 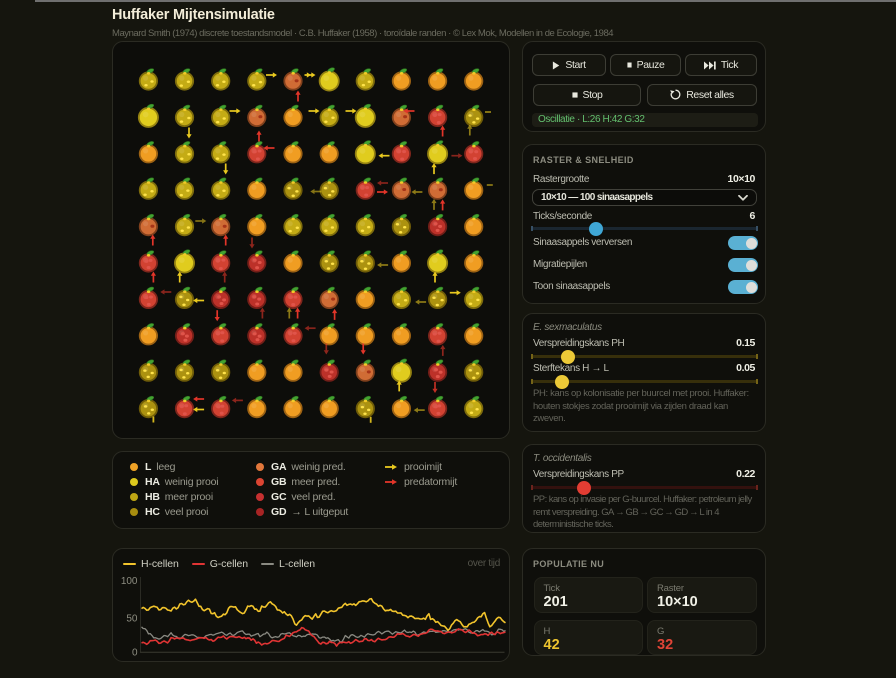 I want to click on svg-text: 0, so click(x=135, y=653).